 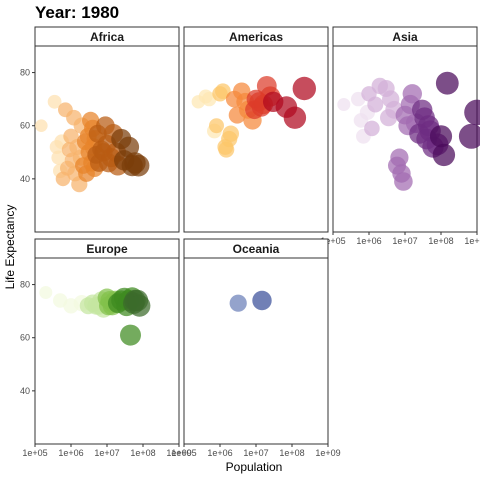 I want to click on facet-label-americas: Americas, so click(x=256, y=37).